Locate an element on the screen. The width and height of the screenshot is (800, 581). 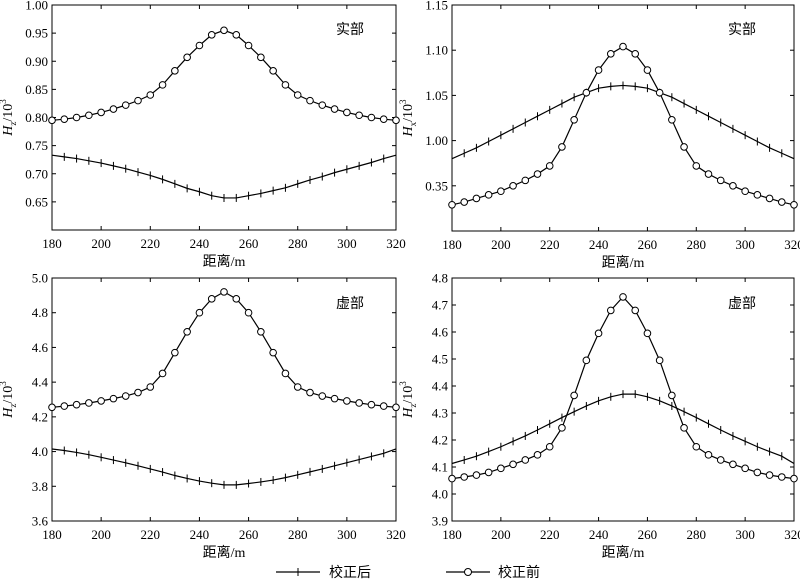
y-axis-label: Hx/103 is located at coordinates (408, 118).